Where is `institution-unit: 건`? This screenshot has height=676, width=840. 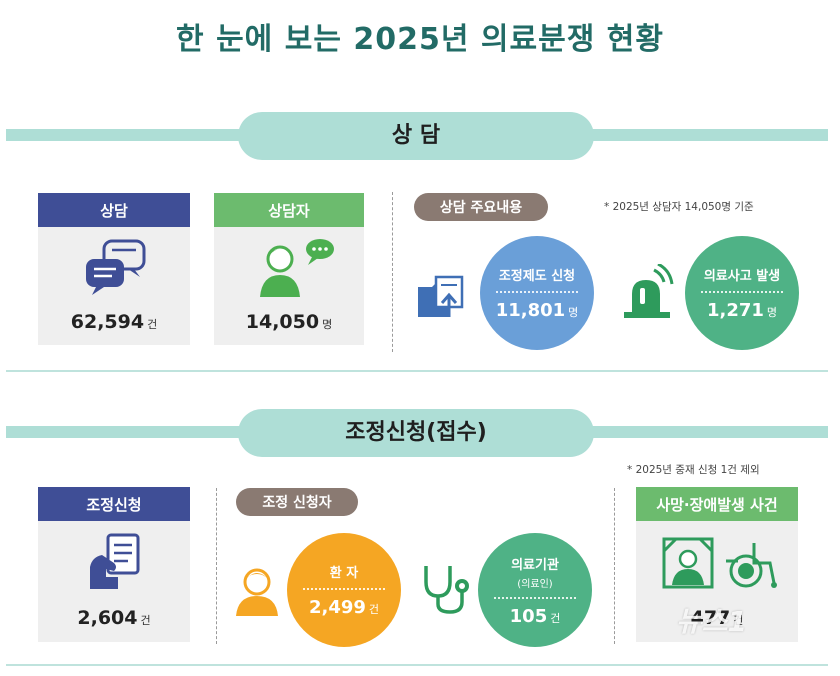
institution-unit: 건 is located at coordinates (555, 618).